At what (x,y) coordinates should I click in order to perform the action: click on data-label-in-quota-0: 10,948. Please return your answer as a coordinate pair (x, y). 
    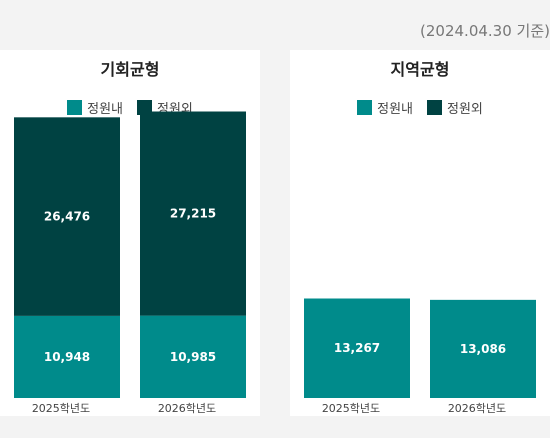
    Looking at the image, I should click on (67, 357).